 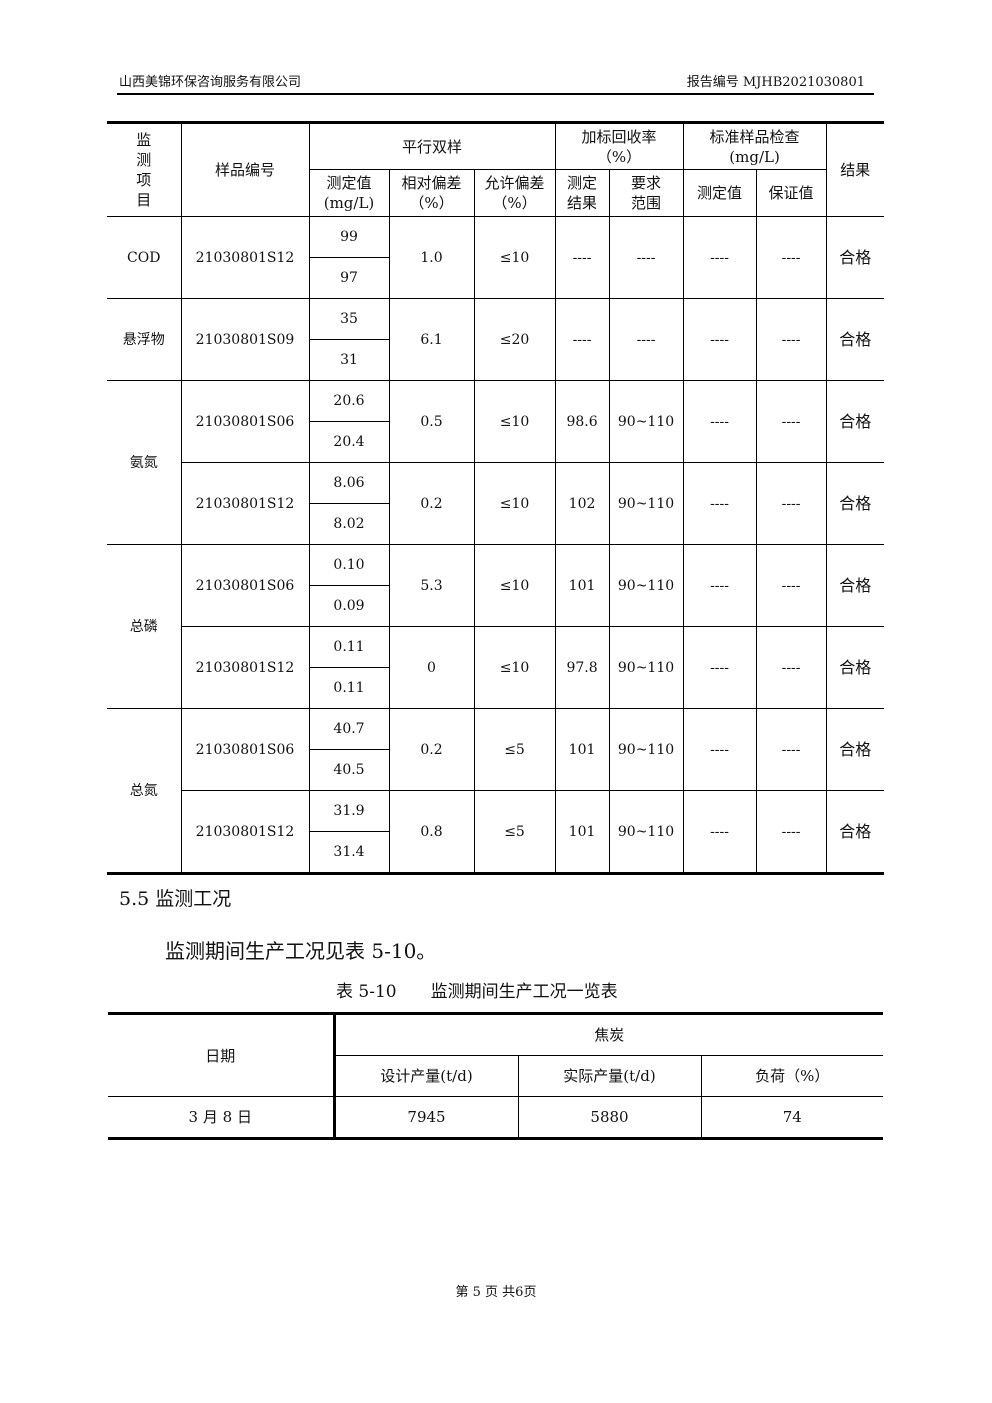 I want to click on cell-spike-result: 102, so click(x=582, y=503).